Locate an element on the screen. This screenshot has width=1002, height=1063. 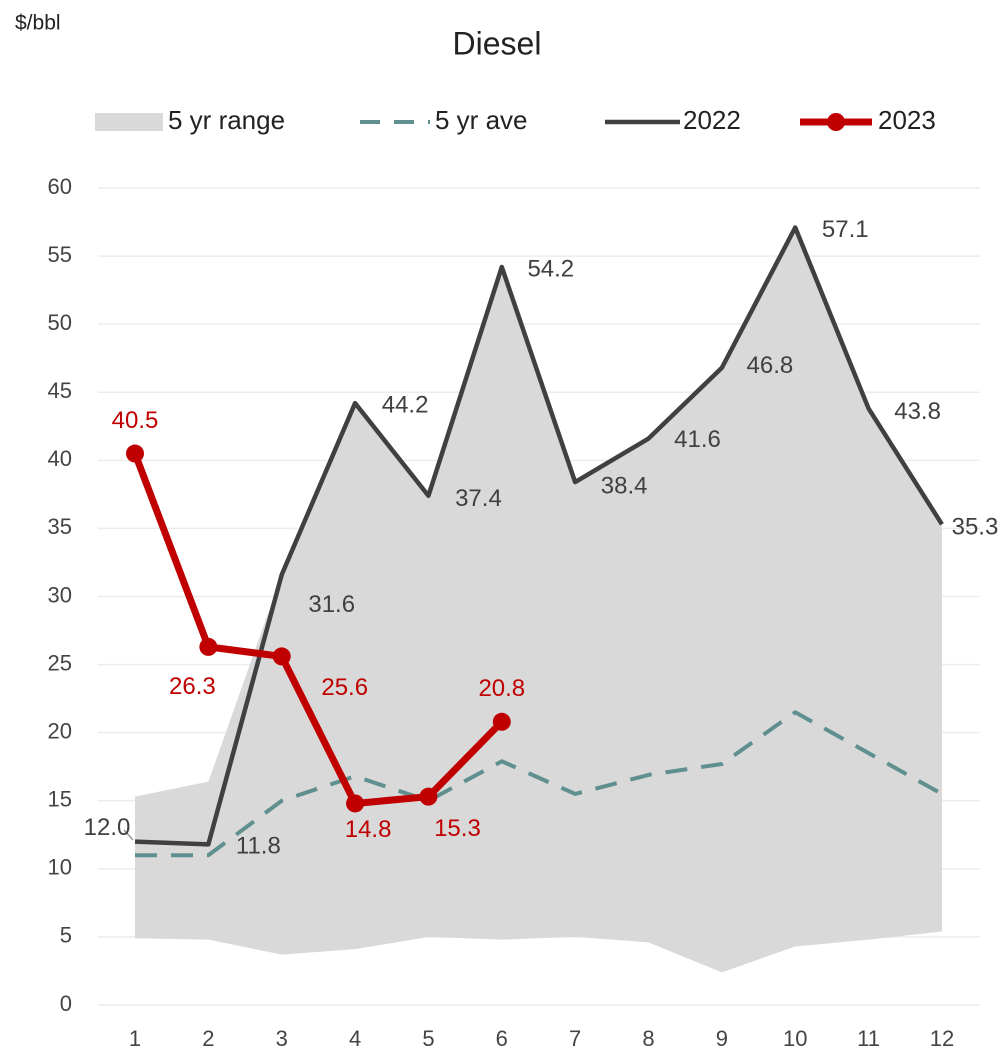
y-tick-label: 50 is located at coordinates (60, 322).